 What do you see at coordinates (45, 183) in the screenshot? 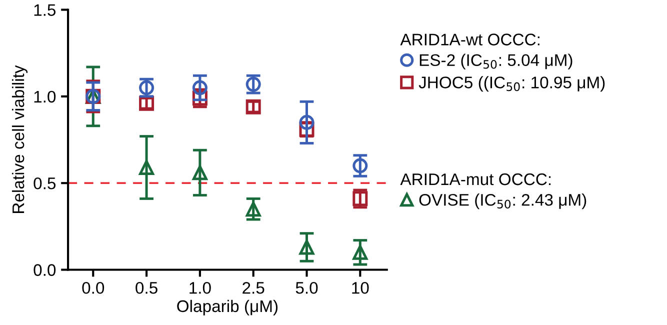
I see `y-tick-label: 0.5` at bounding box center [45, 183].